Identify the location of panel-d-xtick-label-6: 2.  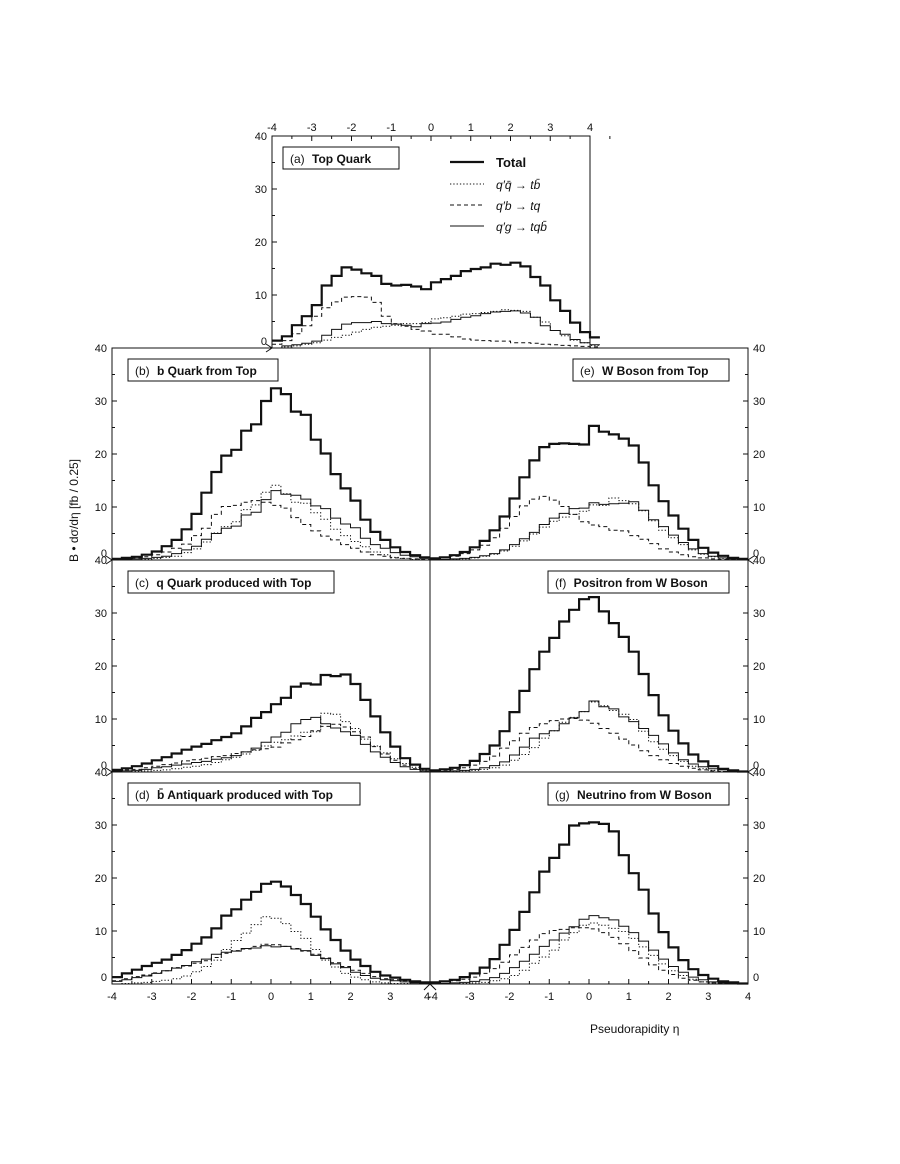
(350, 997).